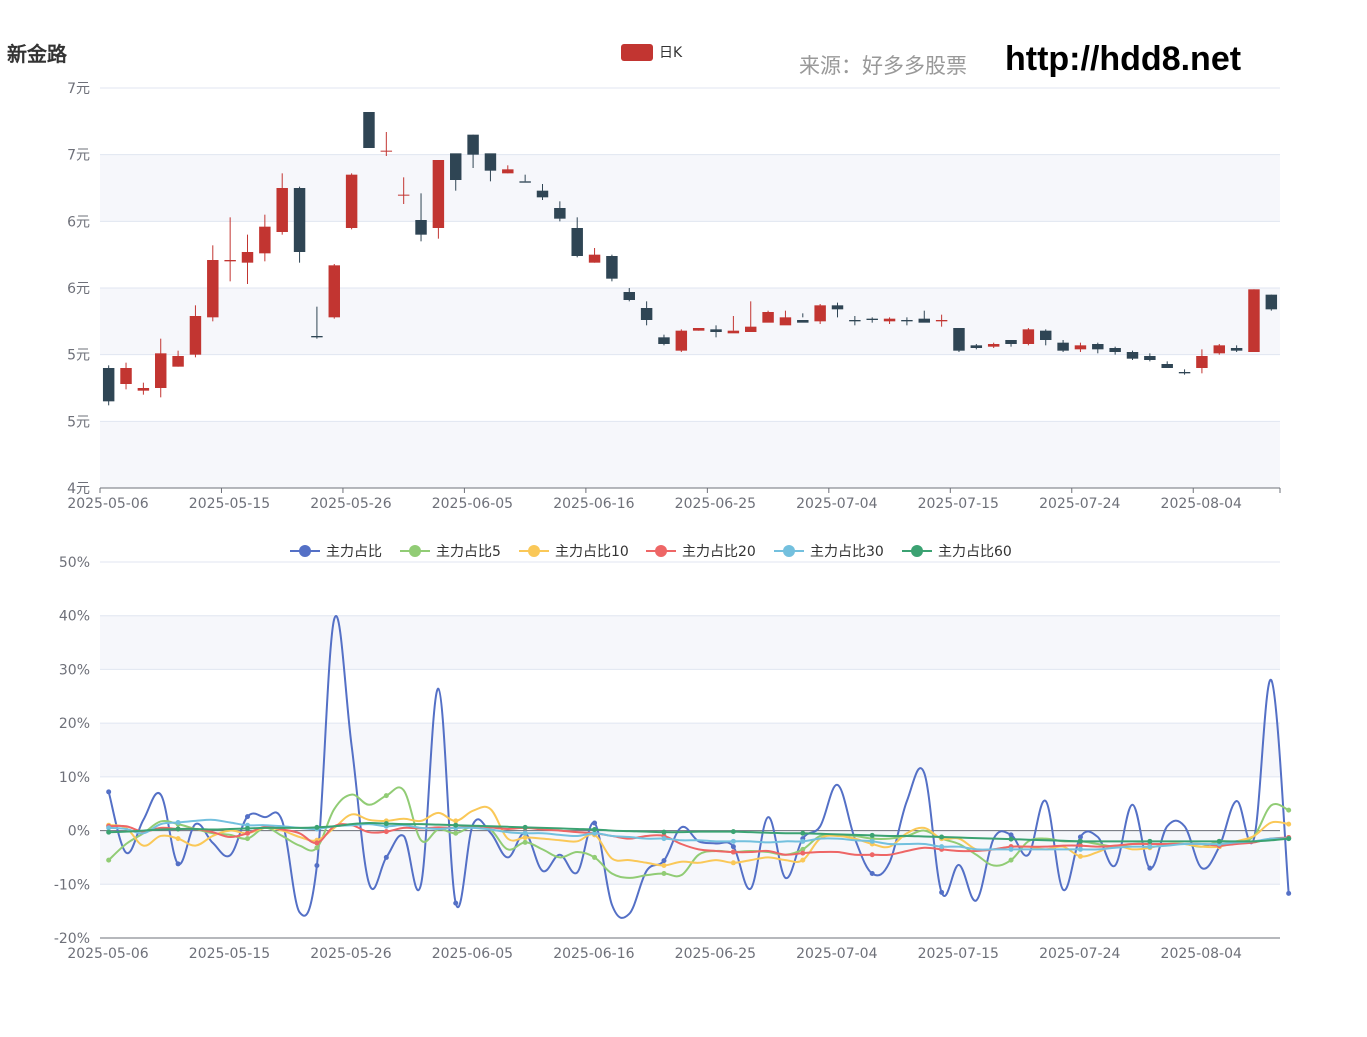  I want to click on legend-label-5: 主力占比60, so click(975, 552).